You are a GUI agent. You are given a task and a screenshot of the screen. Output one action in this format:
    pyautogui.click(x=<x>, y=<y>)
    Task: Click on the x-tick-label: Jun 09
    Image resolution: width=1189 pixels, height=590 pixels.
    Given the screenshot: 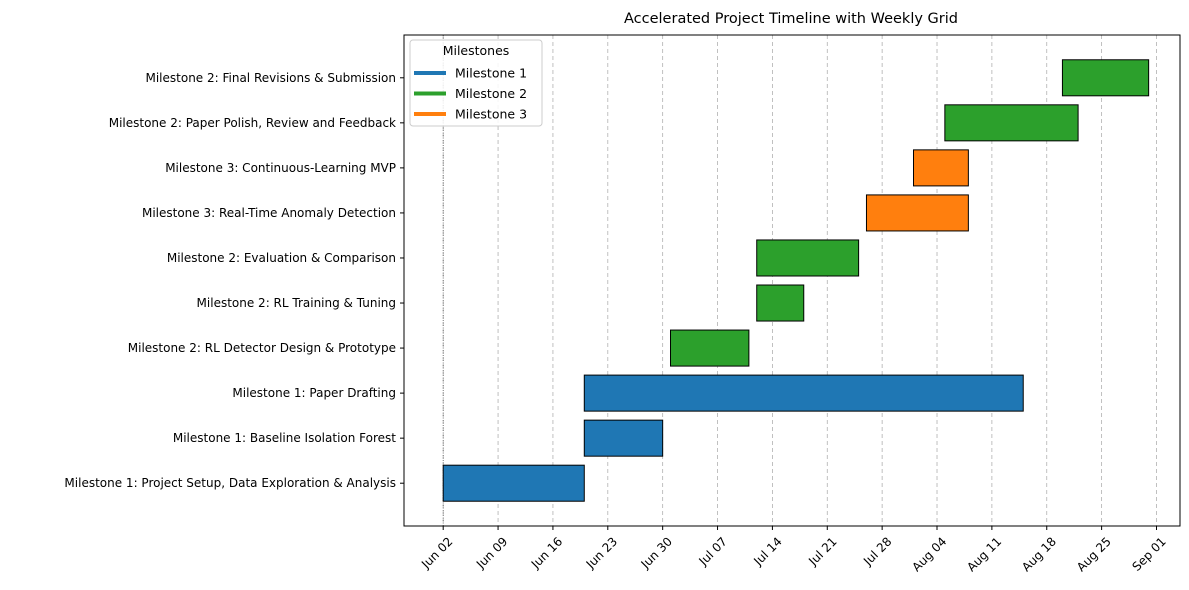 What is the action you would take?
    pyautogui.click(x=491, y=552)
    